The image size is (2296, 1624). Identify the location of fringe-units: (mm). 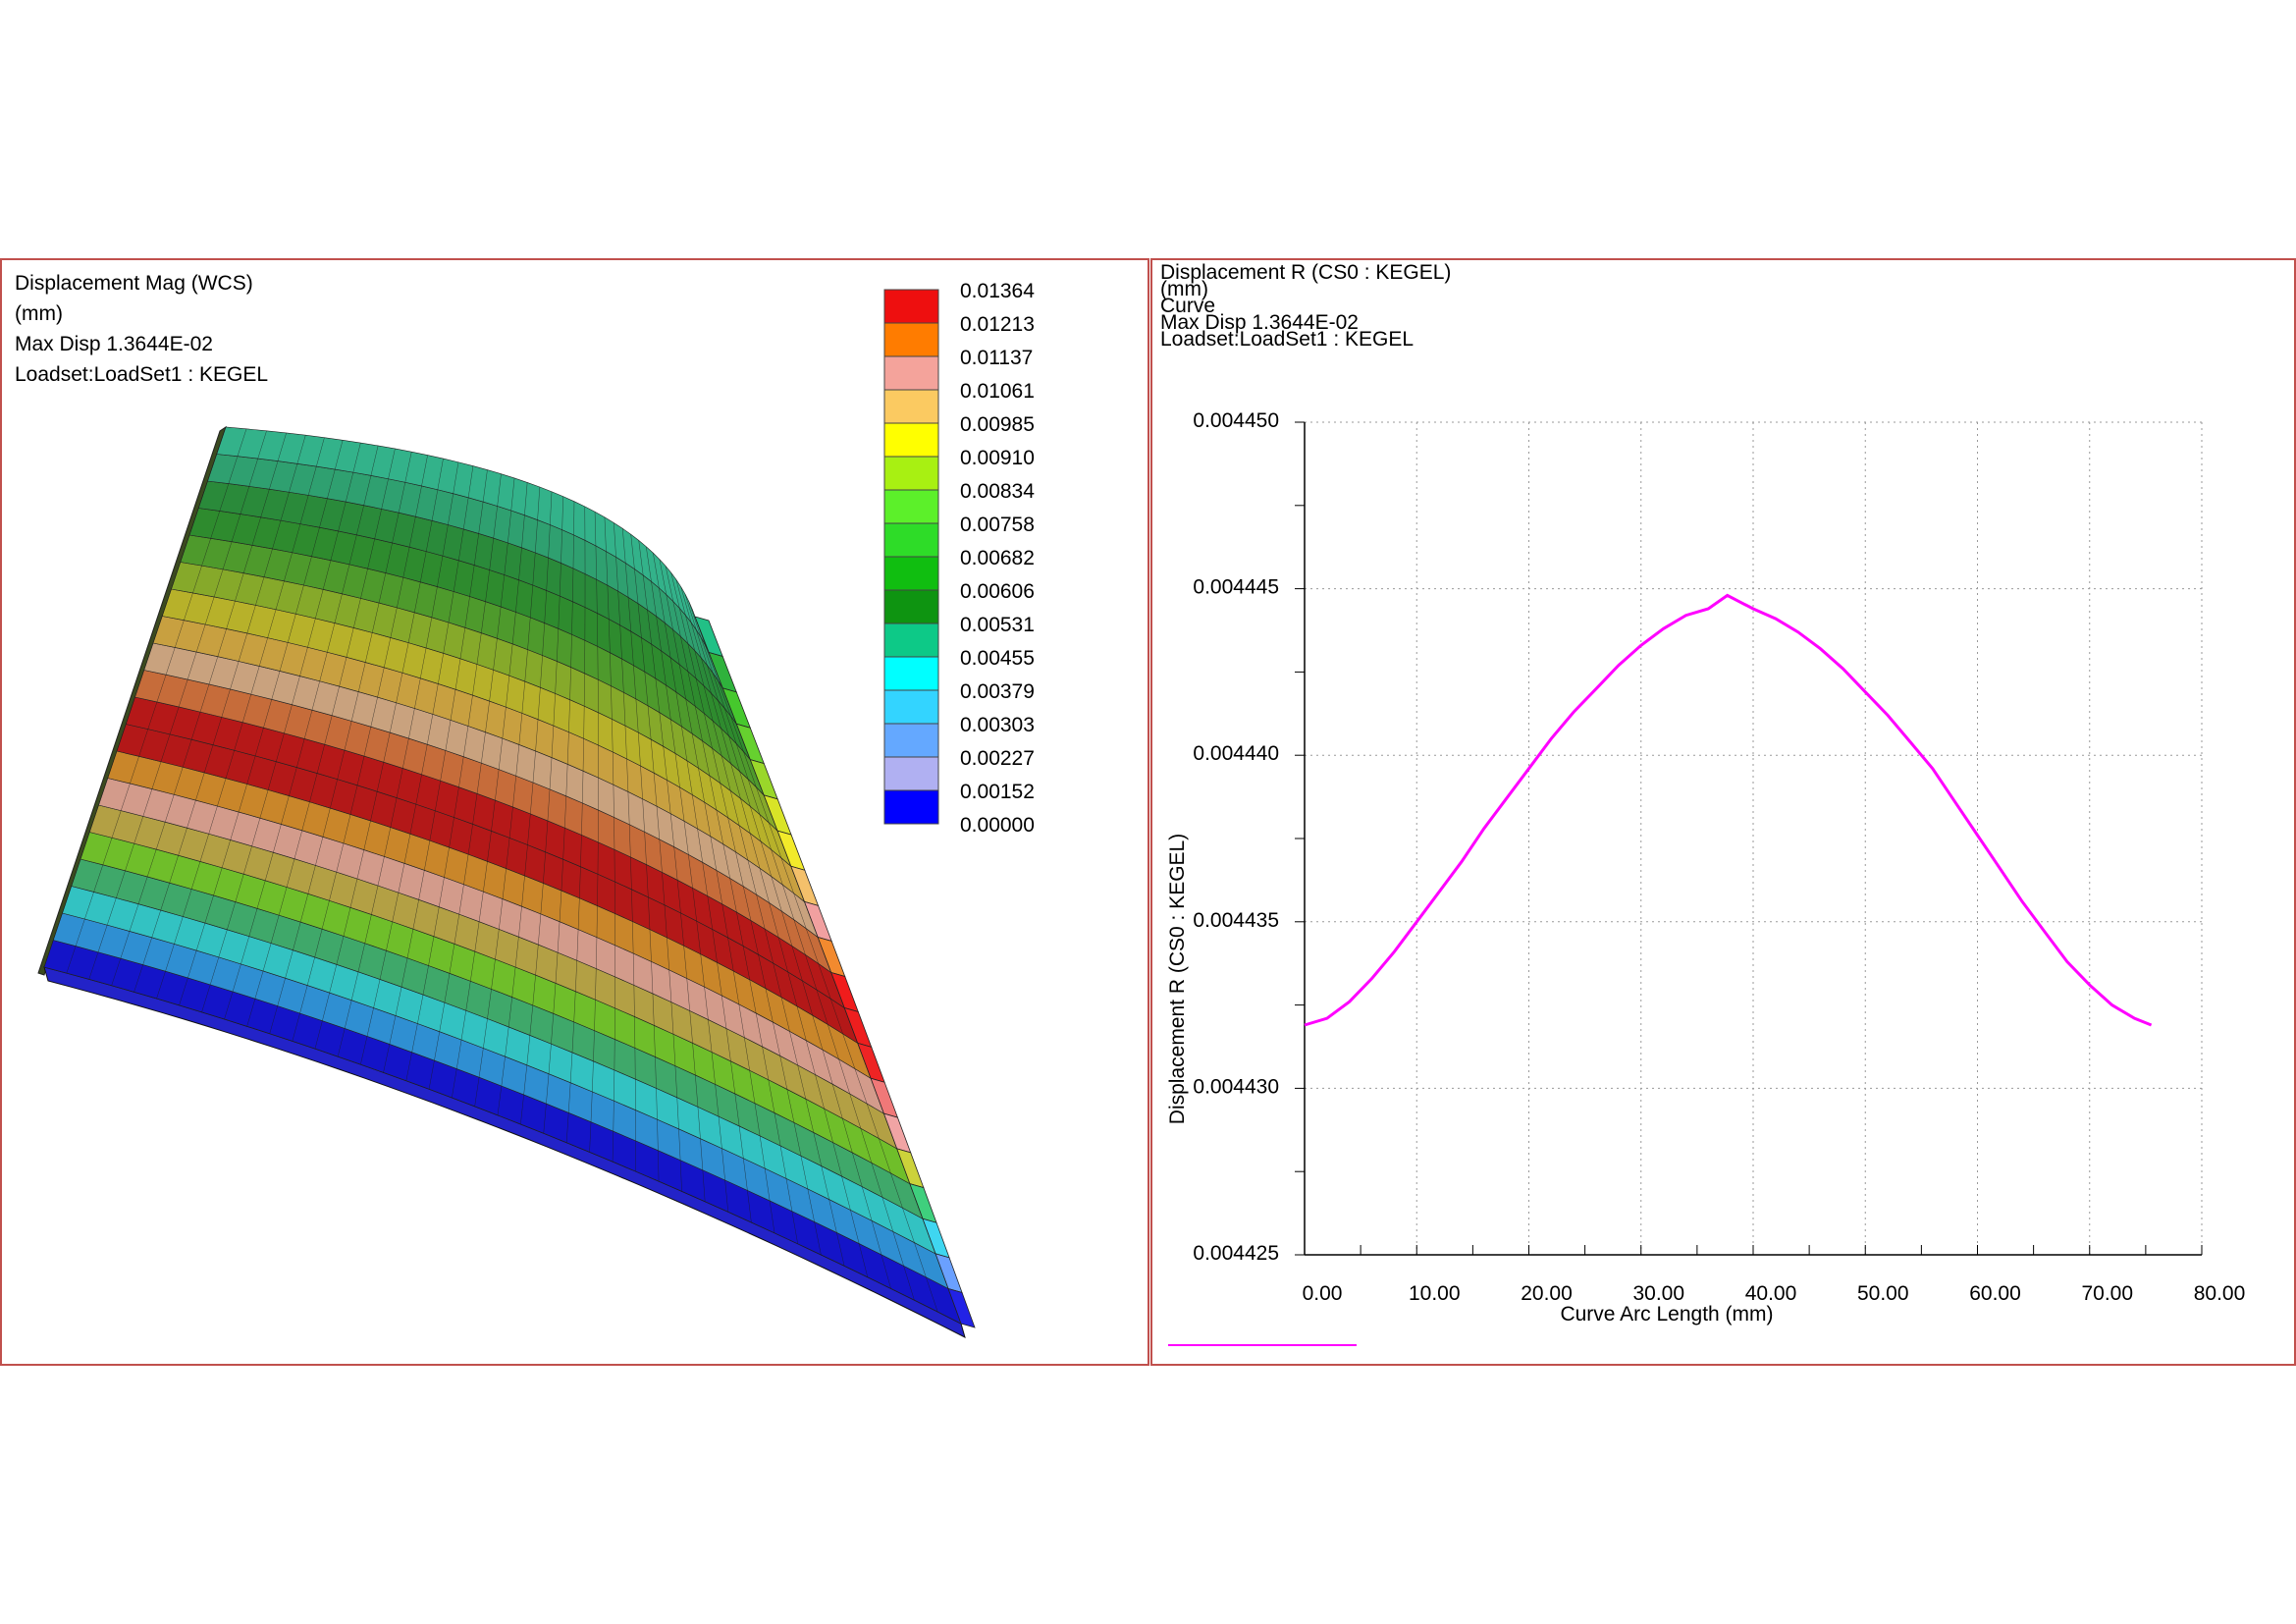
(39, 313).